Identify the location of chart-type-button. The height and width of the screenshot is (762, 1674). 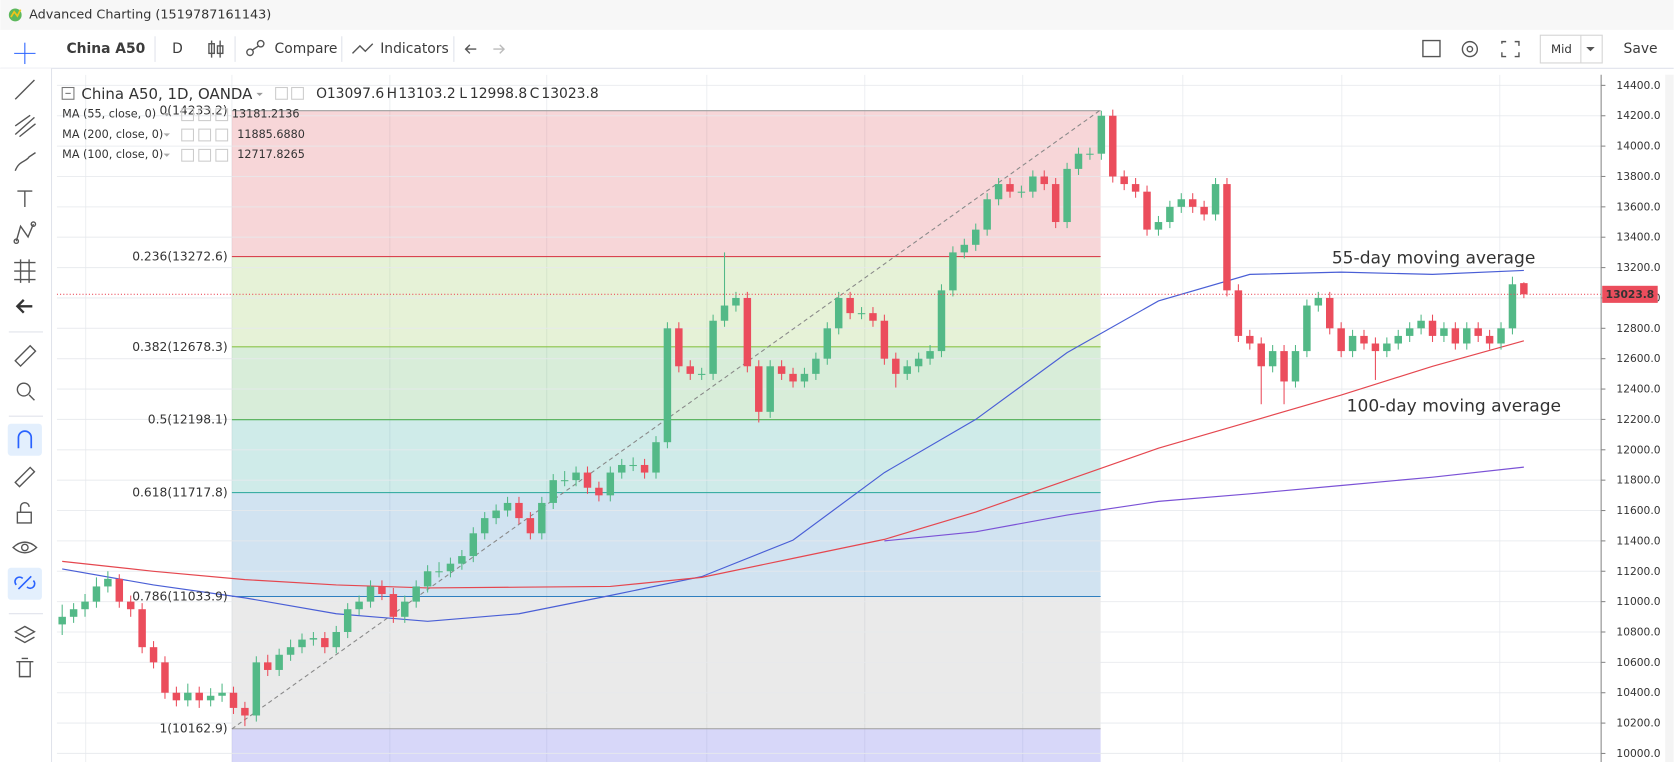
(216, 49).